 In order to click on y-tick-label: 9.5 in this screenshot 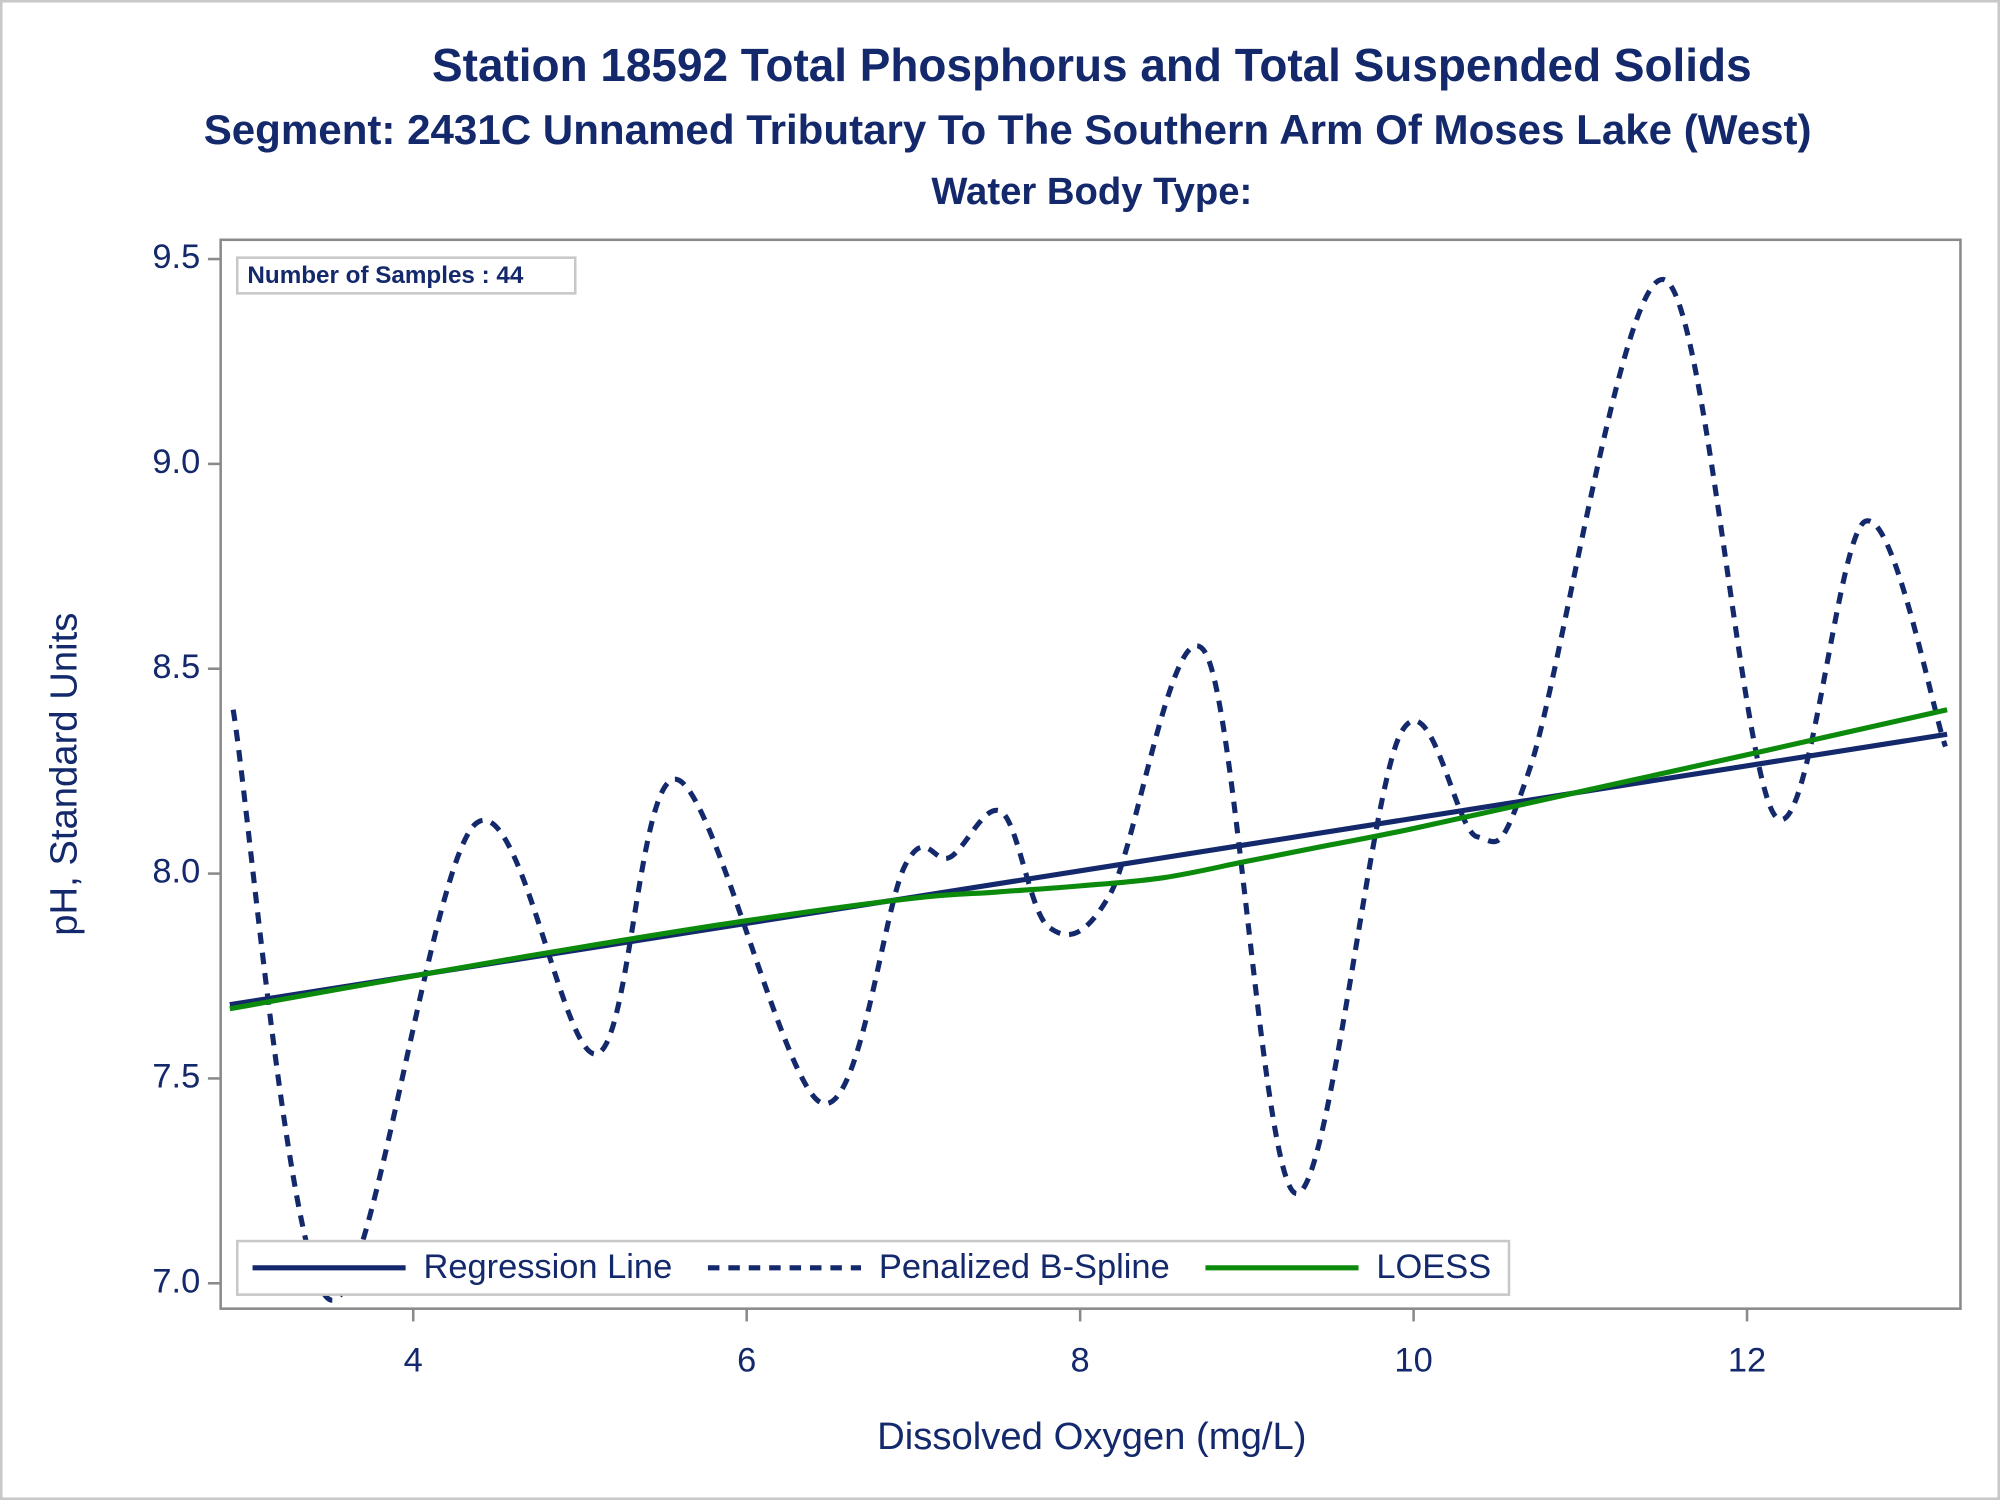, I will do `click(176, 257)`.